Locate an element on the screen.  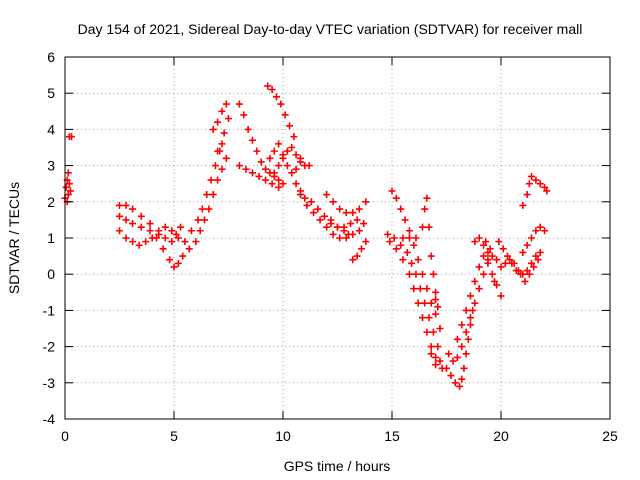
y-tick-label: -1 is located at coordinates (49, 310).